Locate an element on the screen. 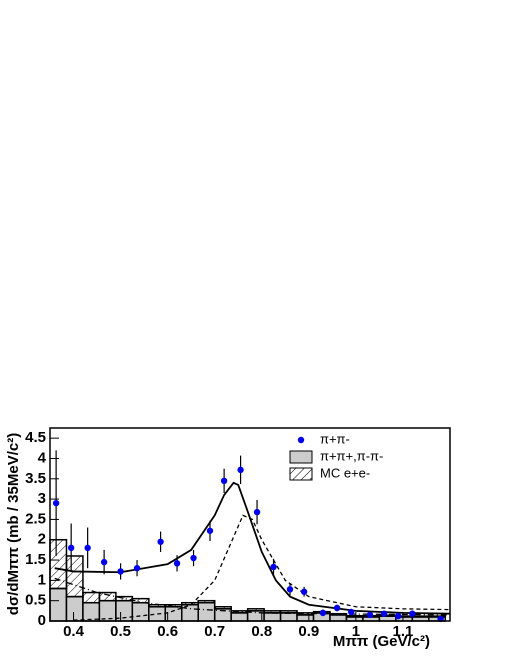 Image resolution: width=507 pixels, height=656 pixels. y-tick-label: 2 is located at coordinates (42, 539).